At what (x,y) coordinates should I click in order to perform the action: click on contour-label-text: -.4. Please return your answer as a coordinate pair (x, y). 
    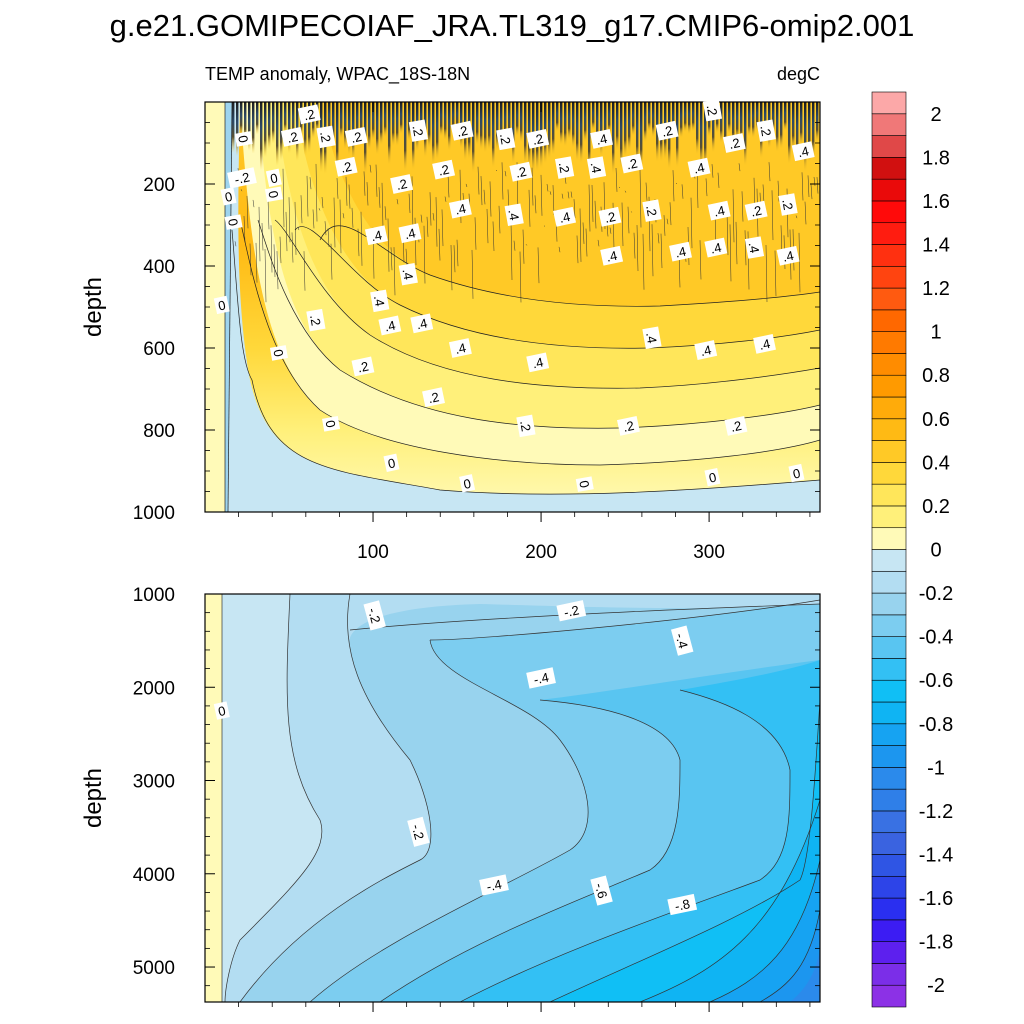
    Looking at the image, I should click on (541, 679).